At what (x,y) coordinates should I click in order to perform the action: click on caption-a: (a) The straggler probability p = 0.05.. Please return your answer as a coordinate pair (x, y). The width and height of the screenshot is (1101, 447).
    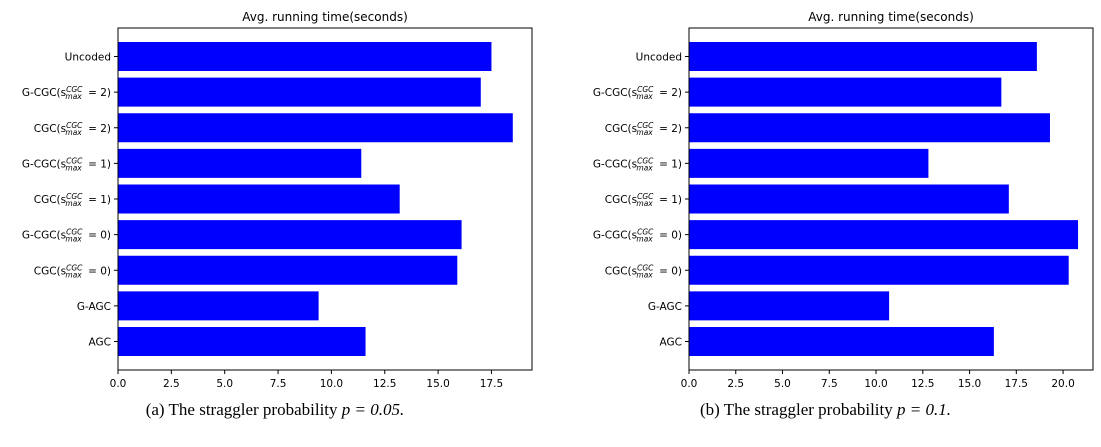
    Looking at the image, I should click on (275, 410).